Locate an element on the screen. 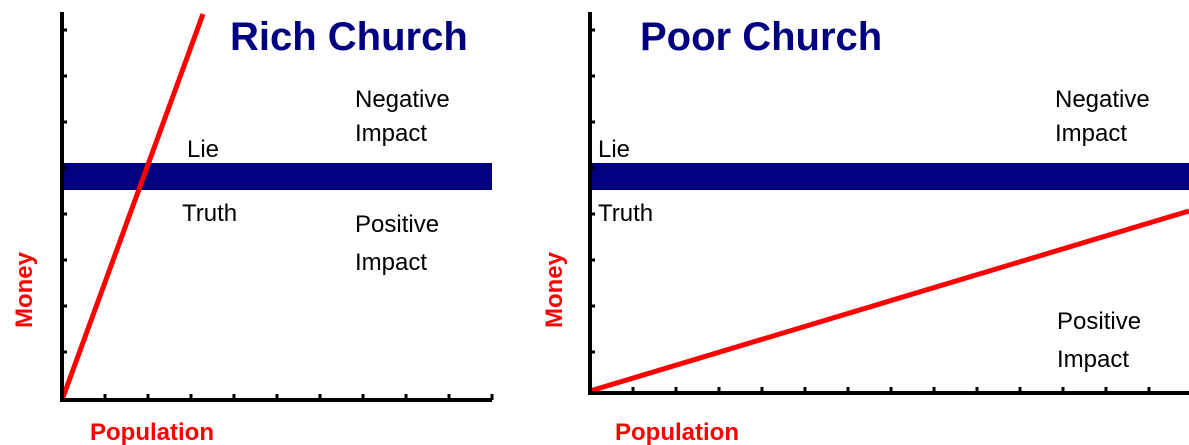 The height and width of the screenshot is (445, 1189). title: Rich Church is located at coordinates (349, 37).